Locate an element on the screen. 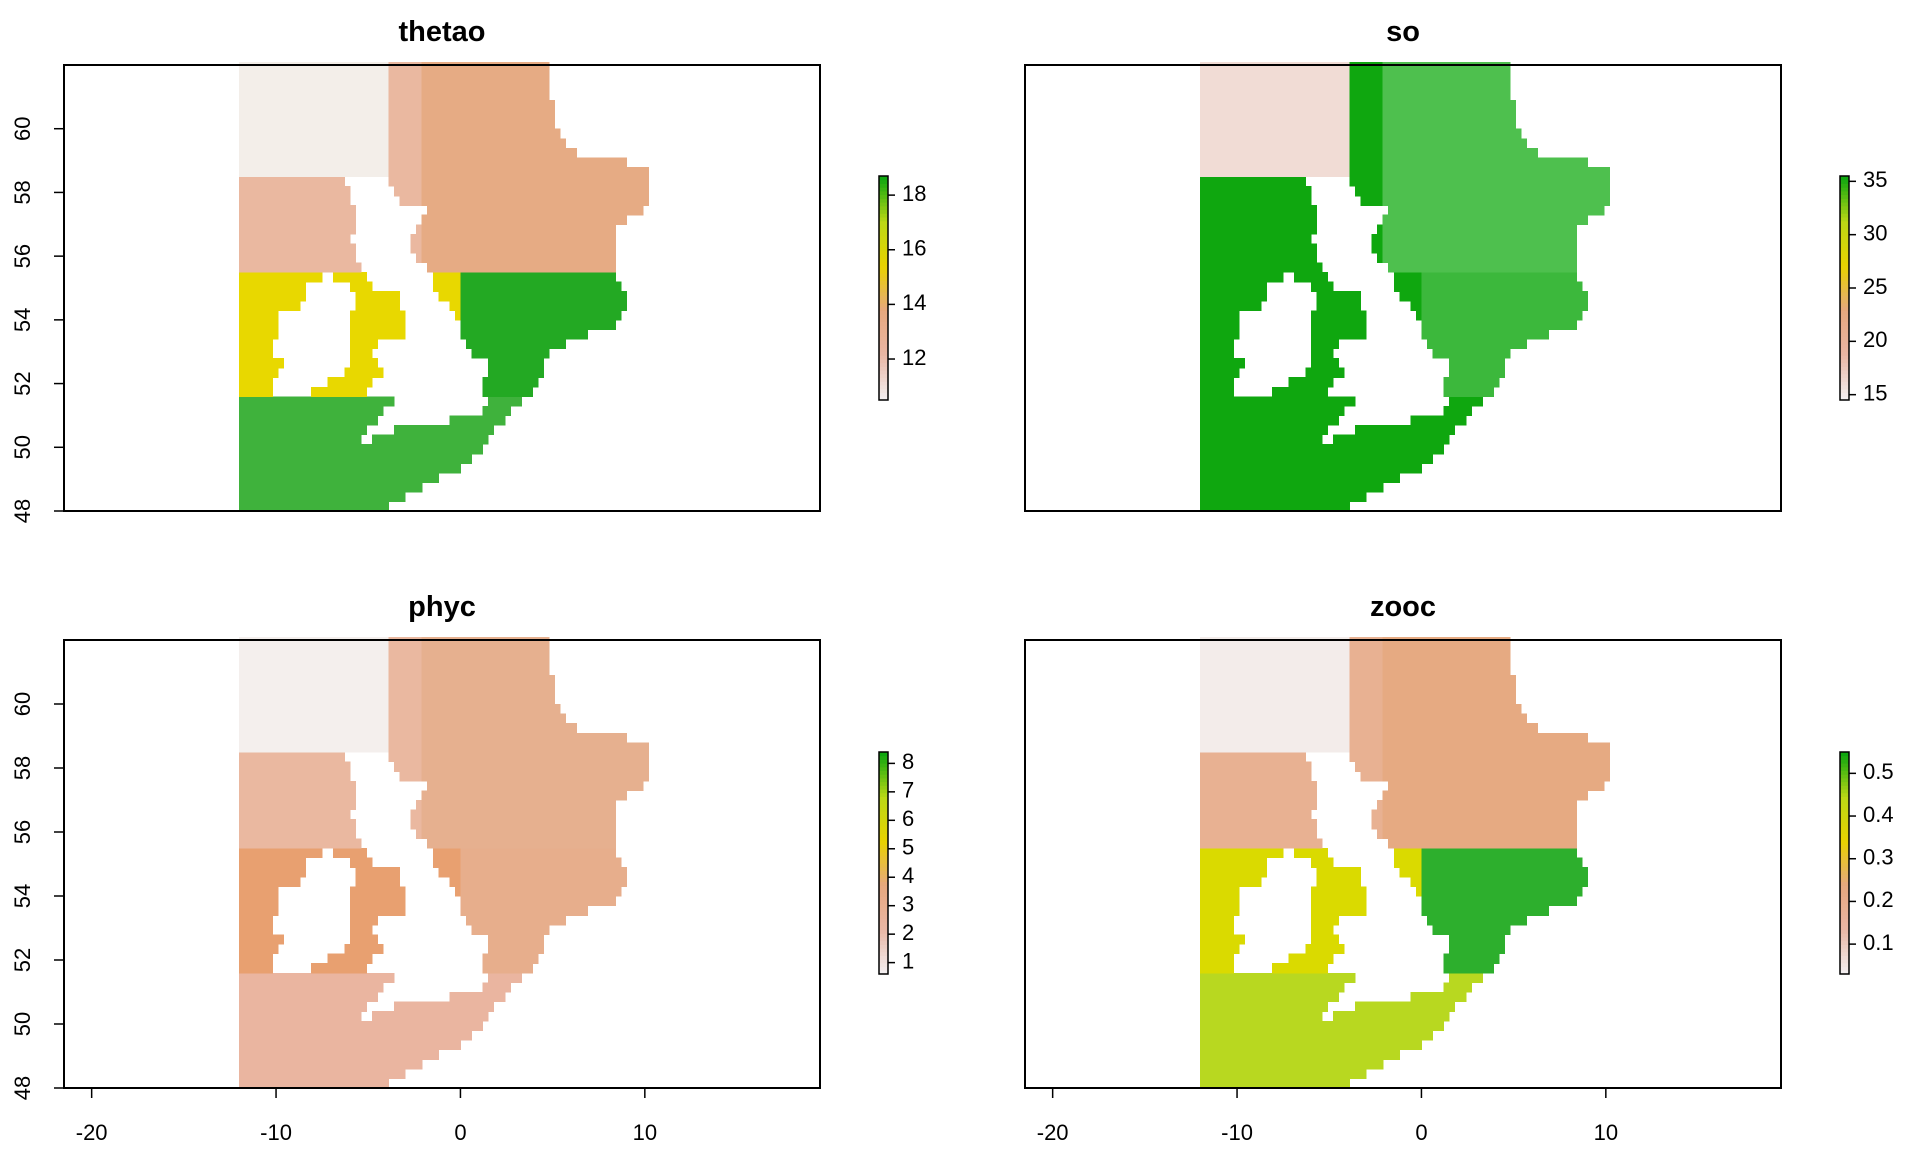 Image resolution: width=1920 pixels, height=1157 pixels. legend-swatch is located at coordinates (883, 189).